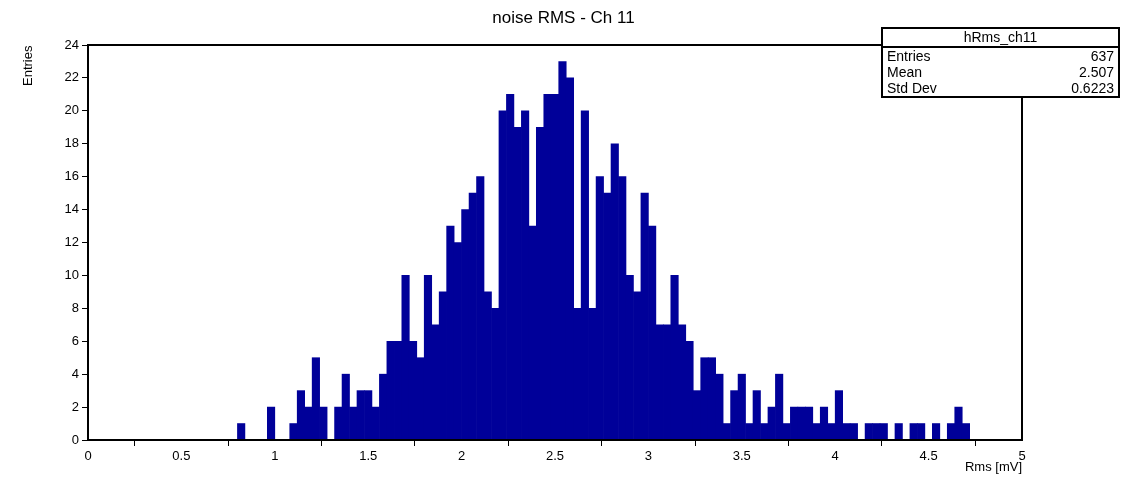  I want to click on x-tick-label: 1.5, so click(368, 456).